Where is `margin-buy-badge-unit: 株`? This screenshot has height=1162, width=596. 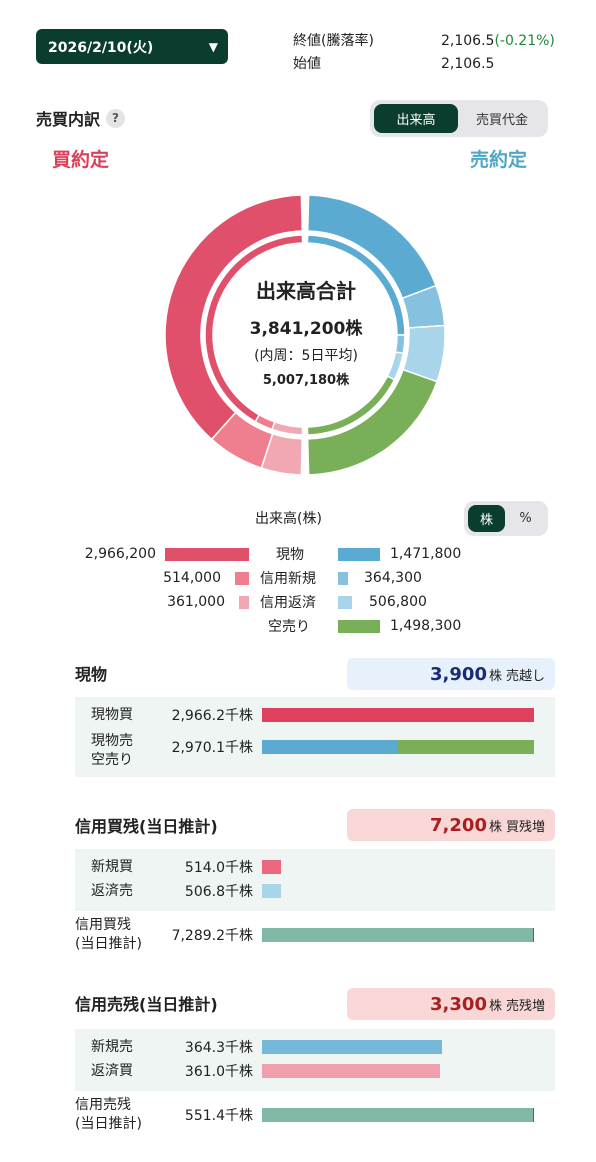
margin-buy-badge-unit: 株 is located at coordinates (495, 827).